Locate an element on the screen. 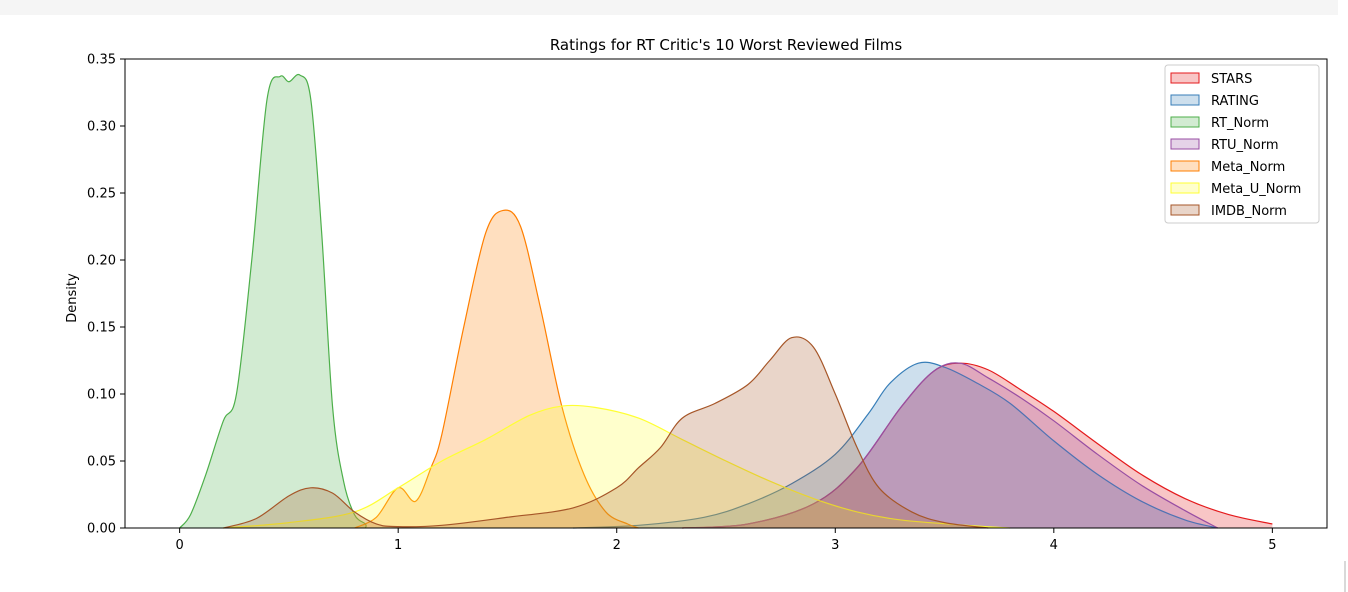 Image resolution: width=1348 pixels, height=592 pixels. series-line-rt-norm is located at coordinates (273, 301).